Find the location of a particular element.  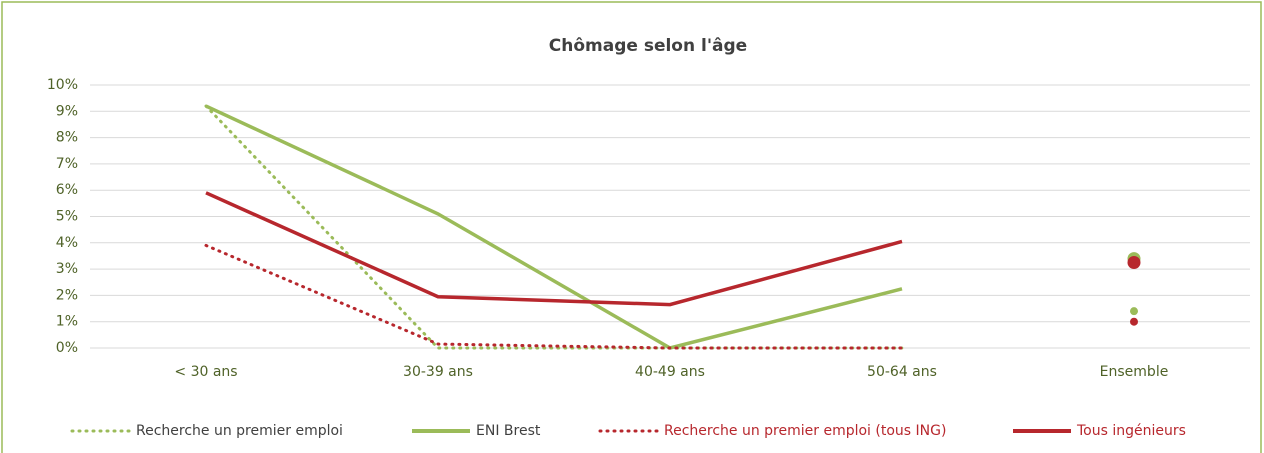

x-tick-label: 30-39 ans is located at coordinates (438, 372).